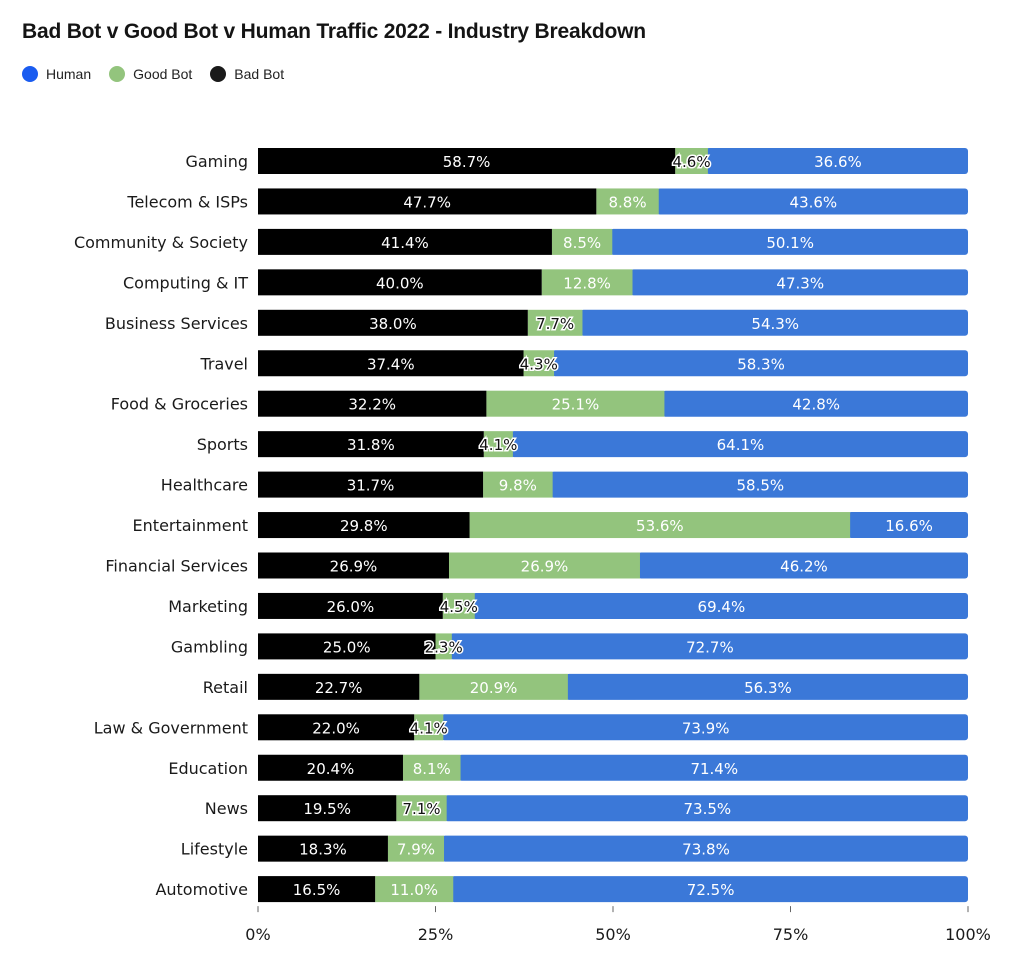  Describe the element at coordinates (317, 890) in the screenshot. I see `data-label-bad-bot: 16.5%` at that location.